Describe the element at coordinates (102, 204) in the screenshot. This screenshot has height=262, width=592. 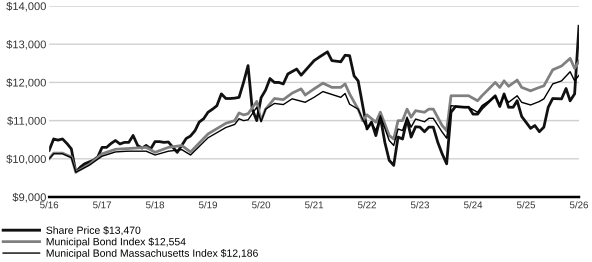
I see `x-tick-label: 5/17` at that location.